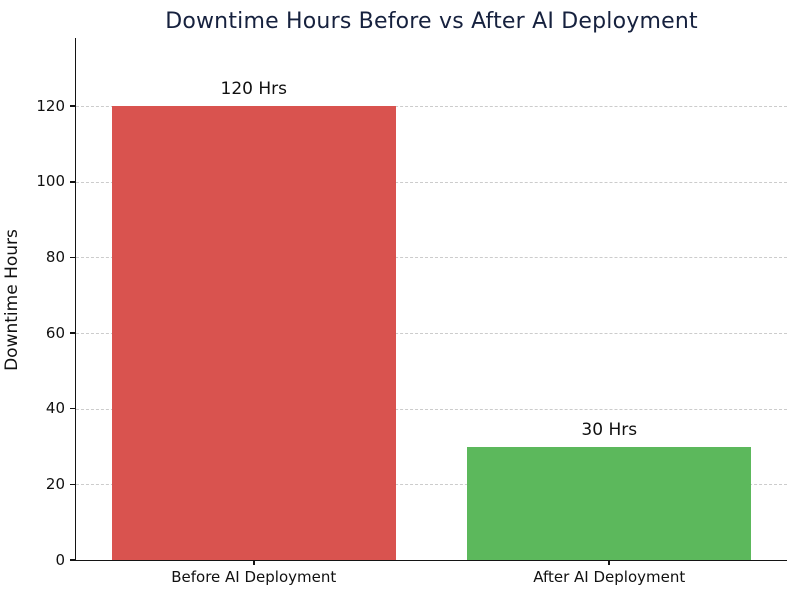 Image resolution: width=800 pixels, height=600 pixels. Describe the element at coordinates (55, 483) in the screenshot. I see `y-tick-label-20: 20` at that location.